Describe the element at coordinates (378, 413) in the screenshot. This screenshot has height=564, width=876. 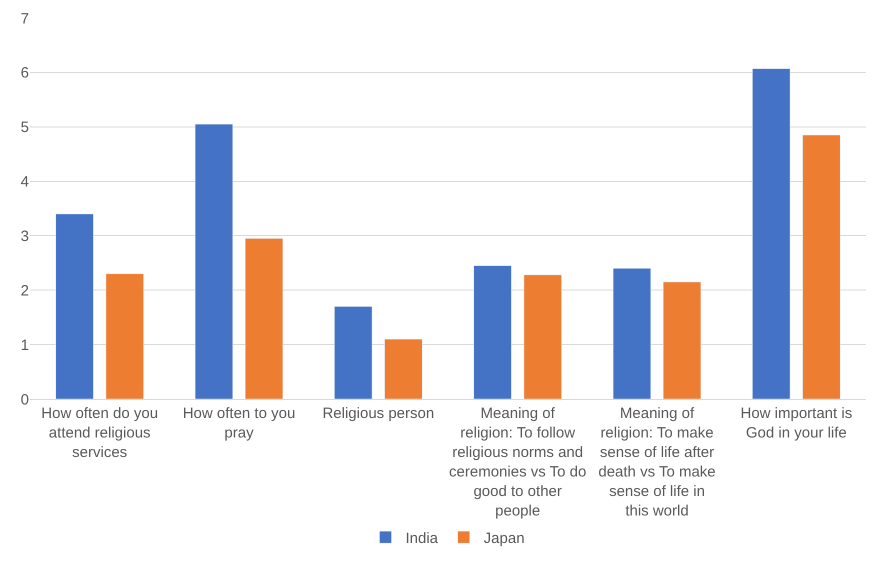
I see `x-tick-label: Religious person` at that location.